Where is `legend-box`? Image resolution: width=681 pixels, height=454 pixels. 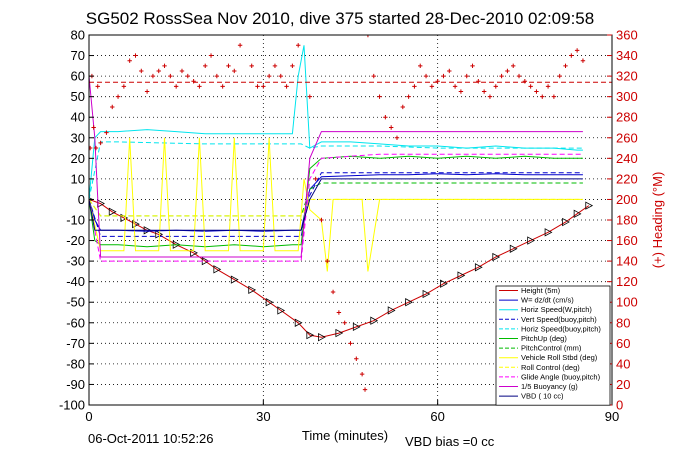
legend-box is located at coordinates (553, 345).